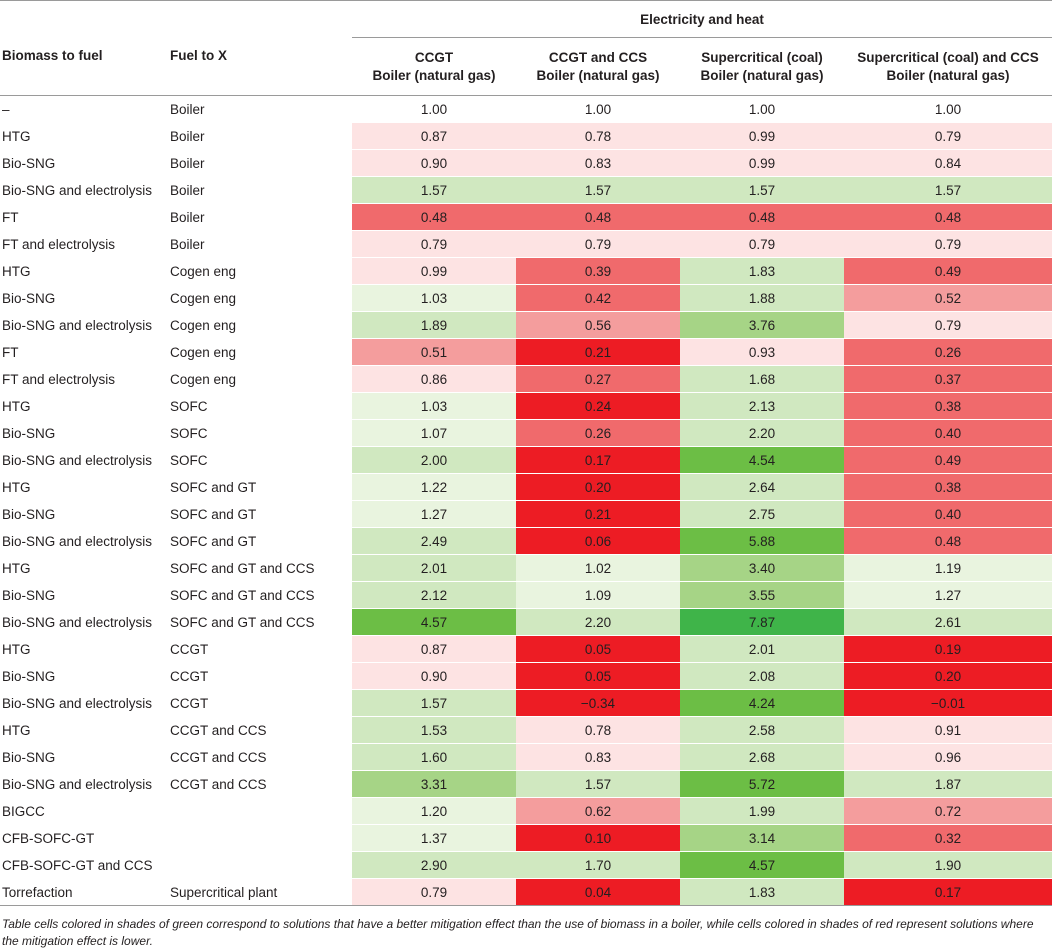 The width and height of the screenshot is (1052, 951). I want to click on col-header-ccgt-ccs: CCGT and CCS Boiler (natural gas), so click(598, 66).